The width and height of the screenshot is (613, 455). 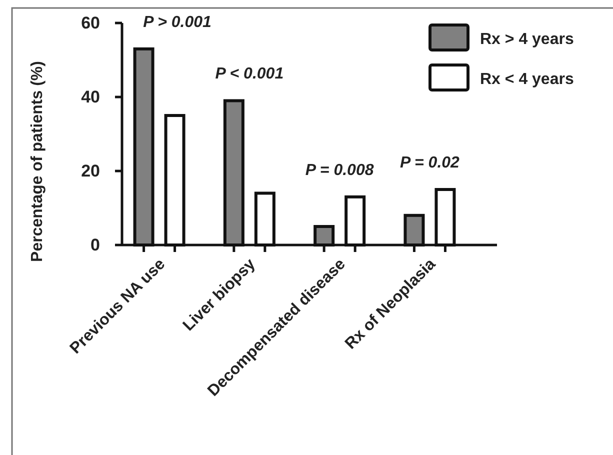 I want to click on y-tick-label: 60, so click(x=90, y=22).